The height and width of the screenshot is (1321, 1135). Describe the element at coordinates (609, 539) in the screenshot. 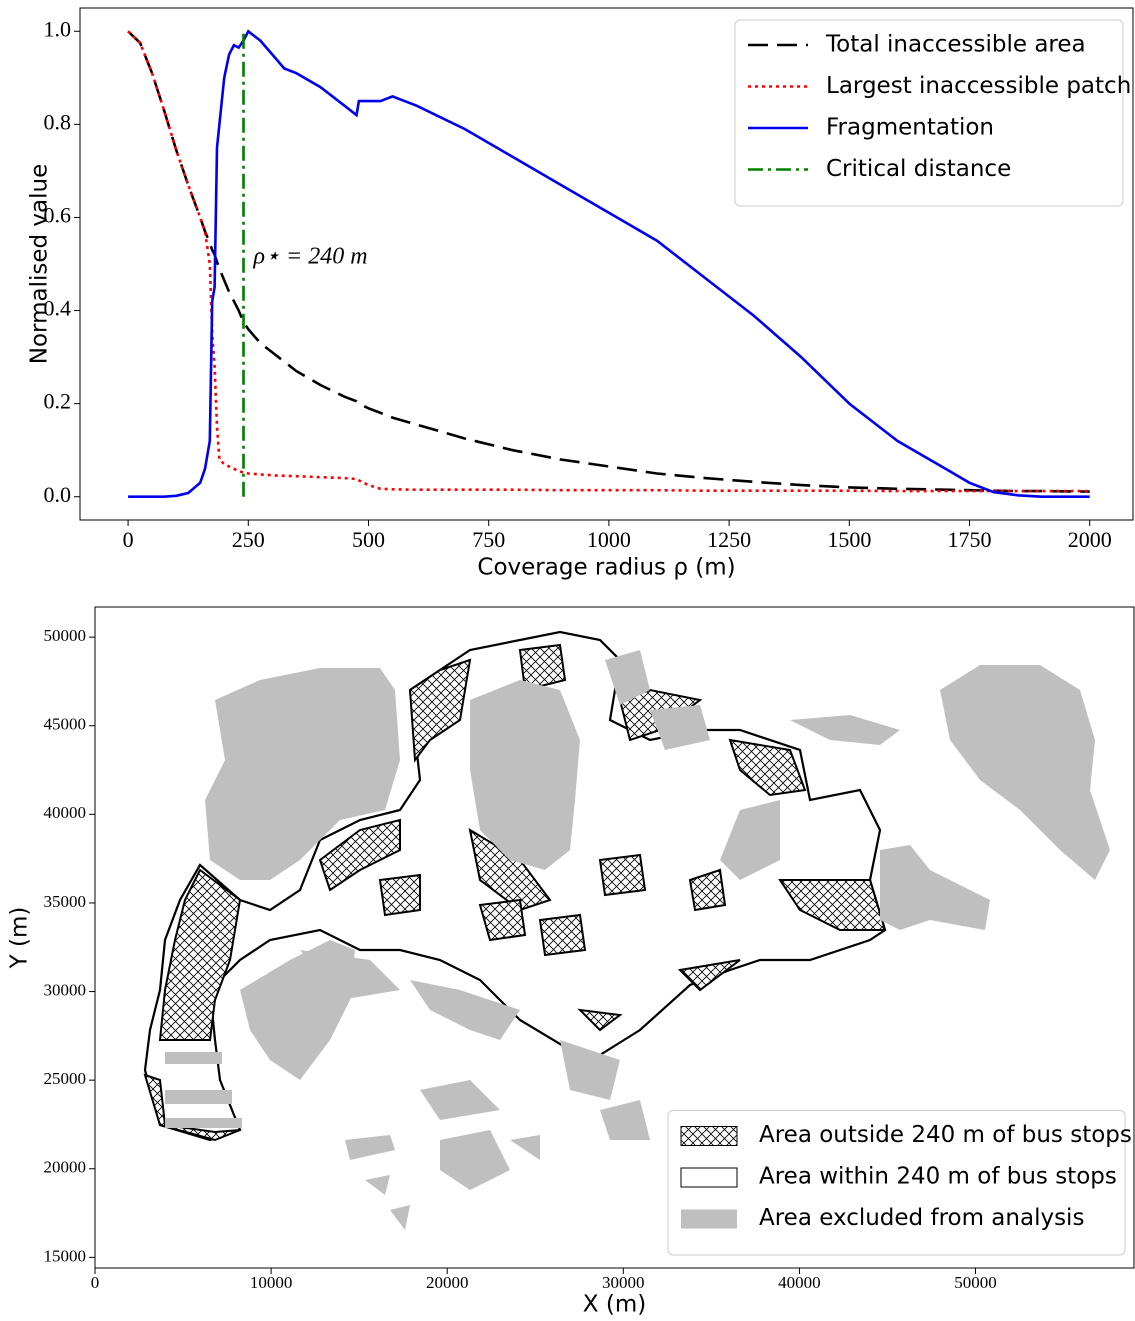

I see `x-tick-label: 1000` at that location.